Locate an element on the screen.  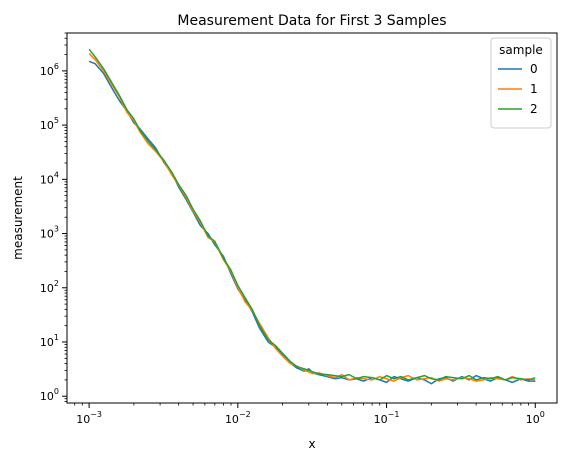
legend-box is located at coordinates (521, 83).